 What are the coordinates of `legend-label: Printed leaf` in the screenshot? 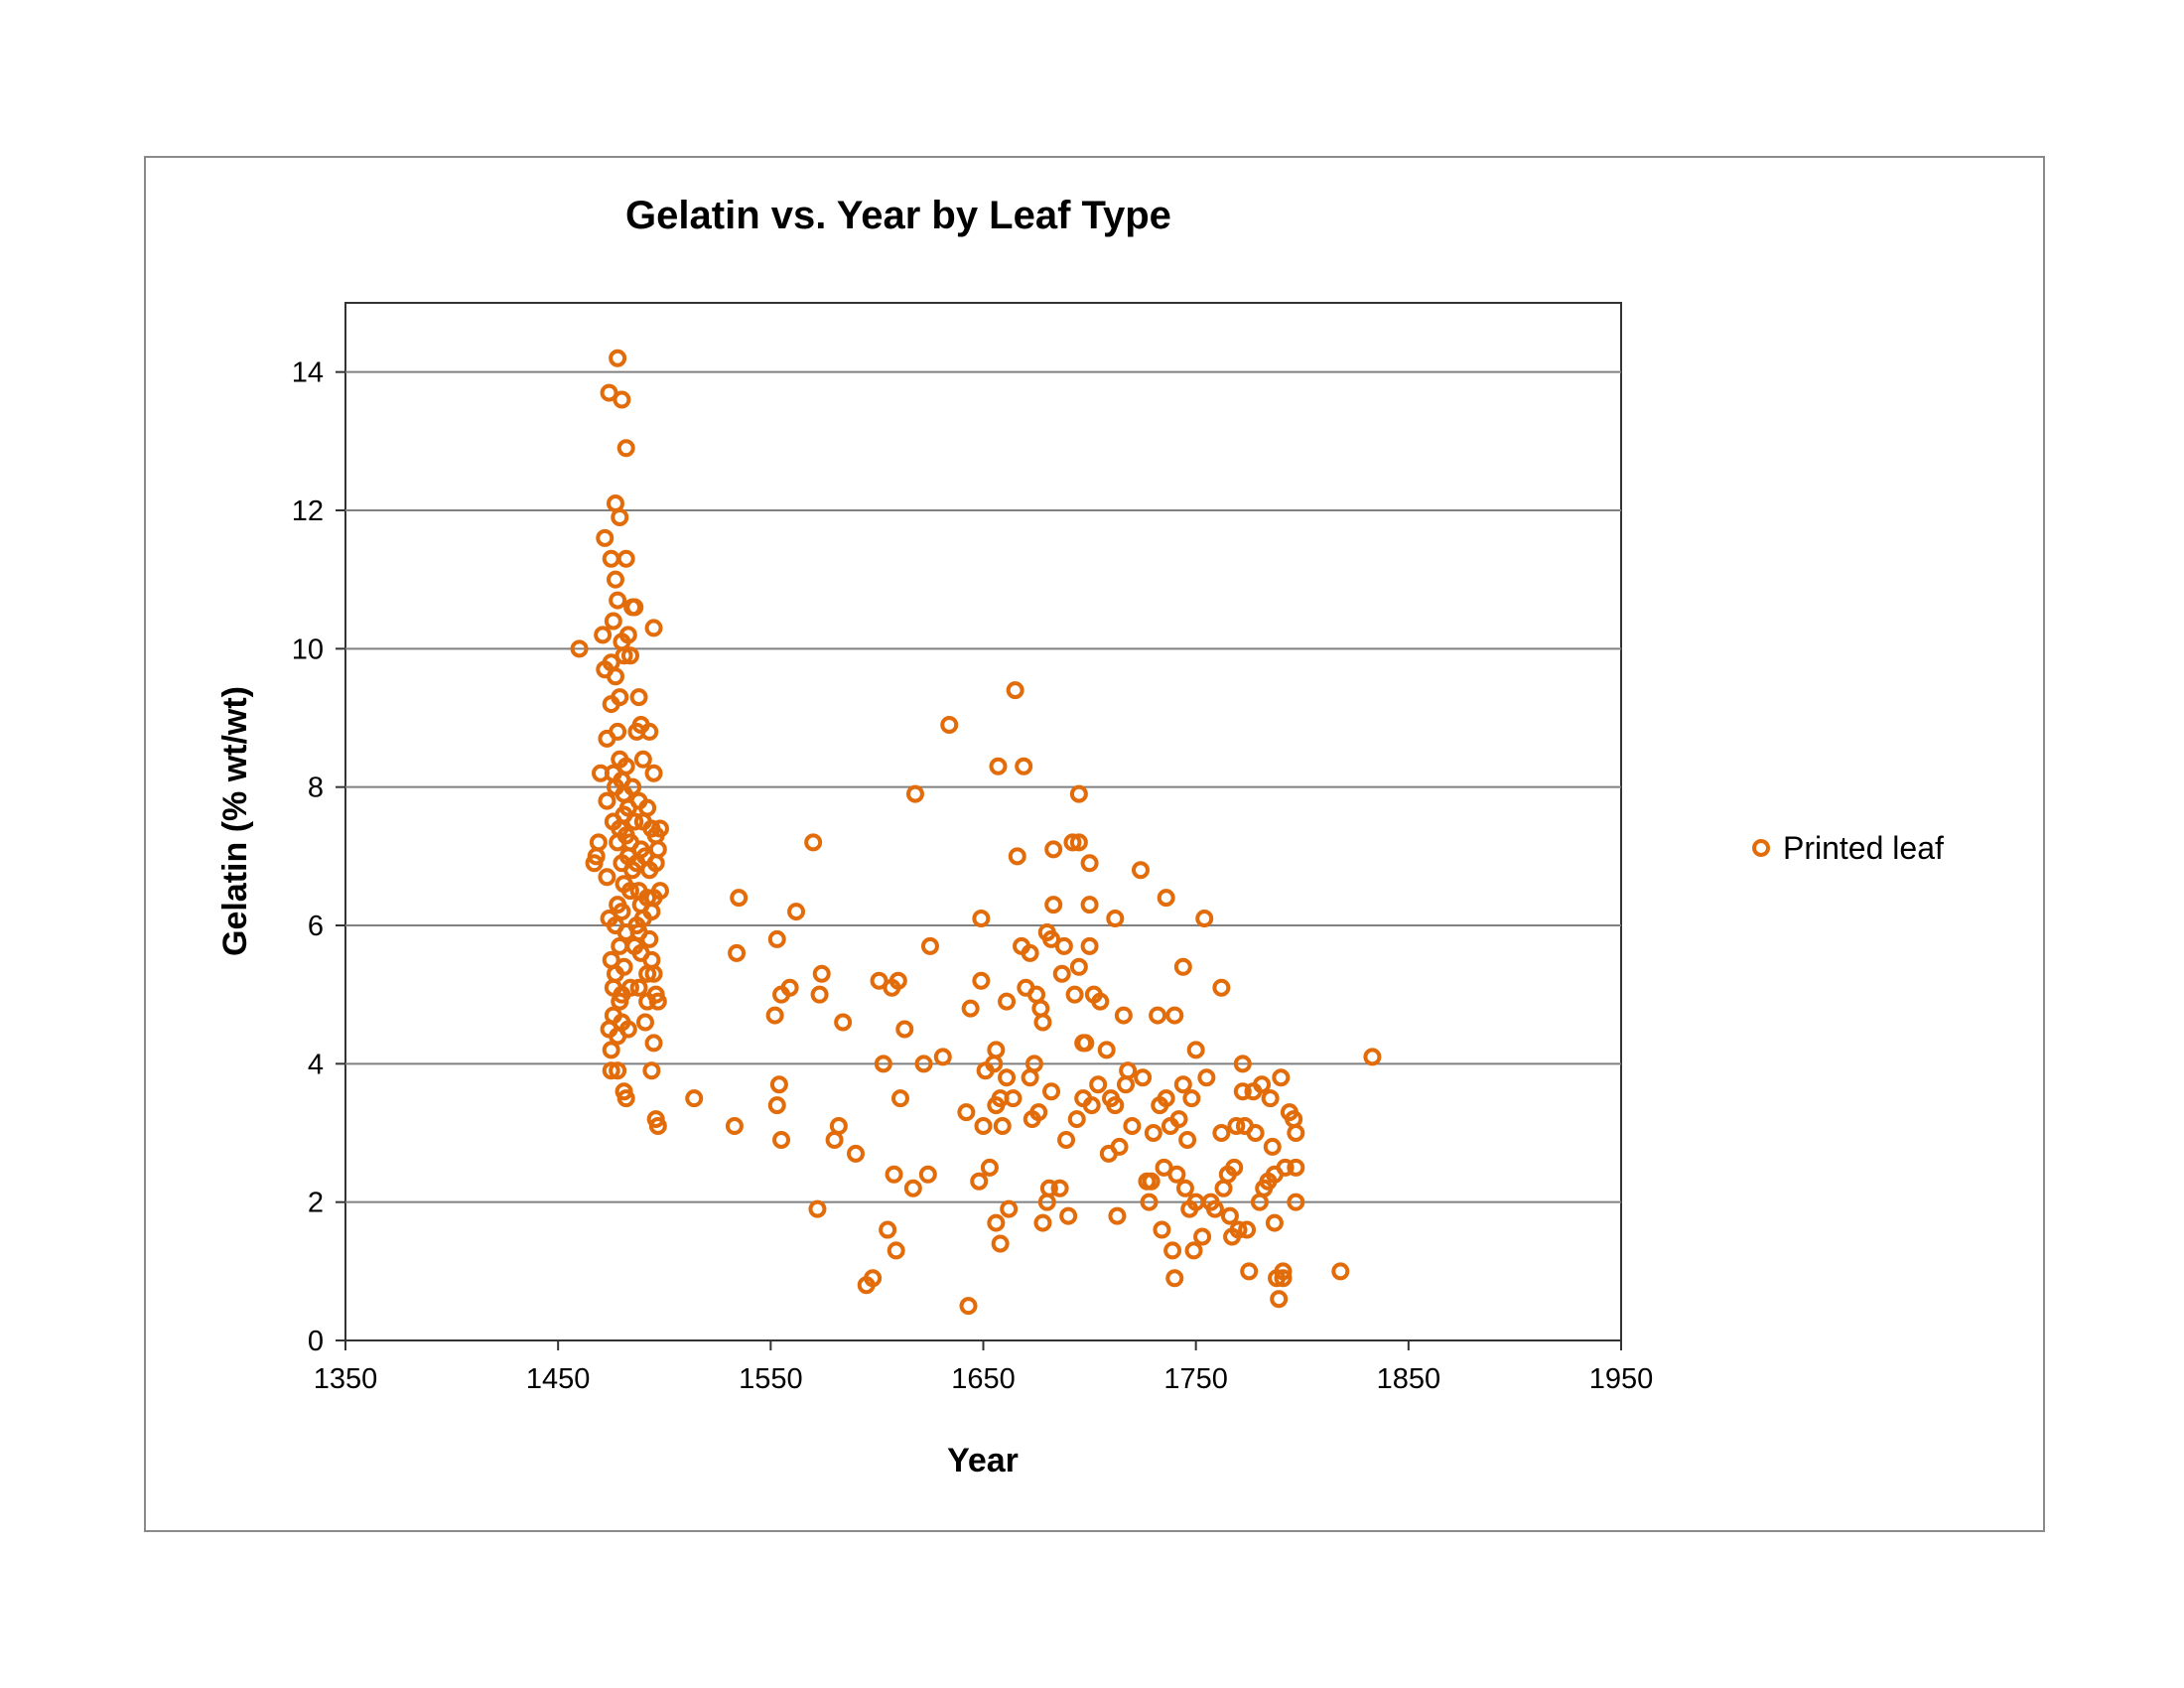 It's located at (1863, 848).